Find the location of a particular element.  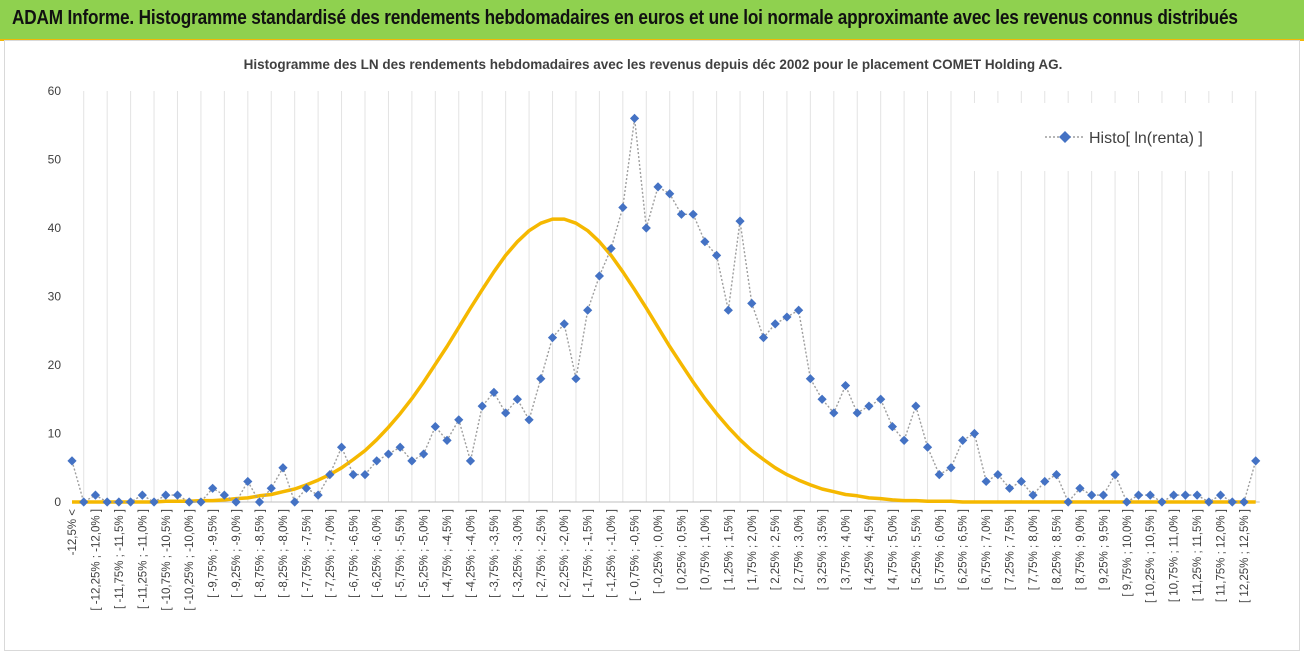

x-tick-label: [ -10,25% ; -10,0% ] is located at coordinates (190, 560).